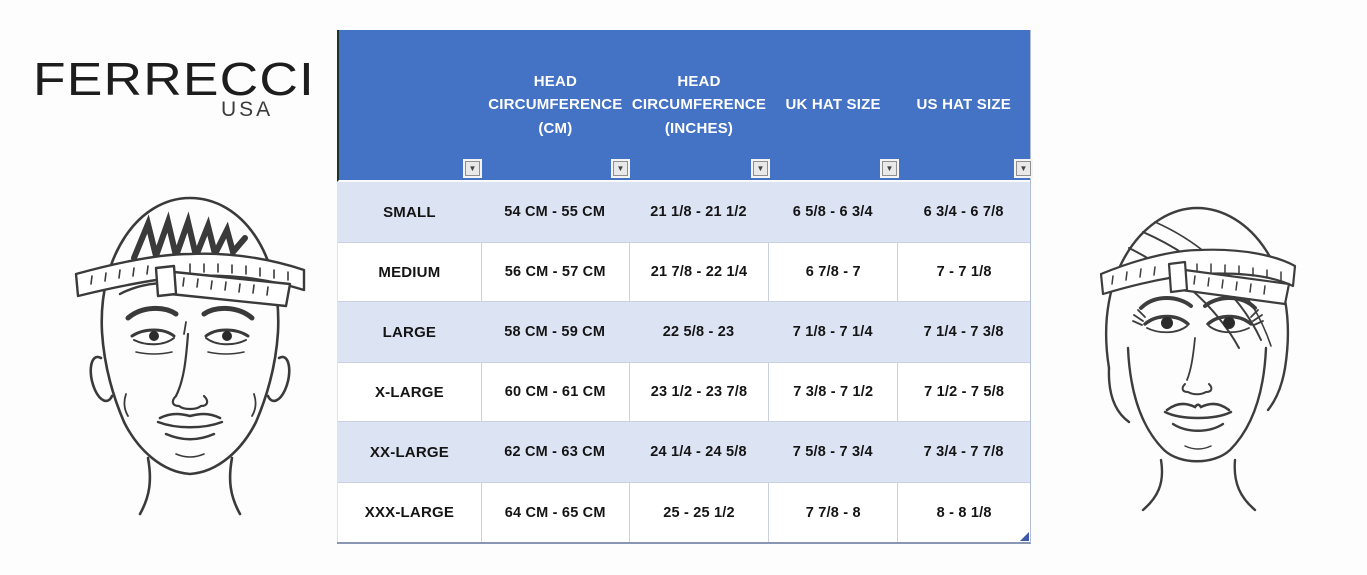 The width and height of the screenshot is (1367, 575). I want to click on cell-size: X-LARGE, so click(409, 392).